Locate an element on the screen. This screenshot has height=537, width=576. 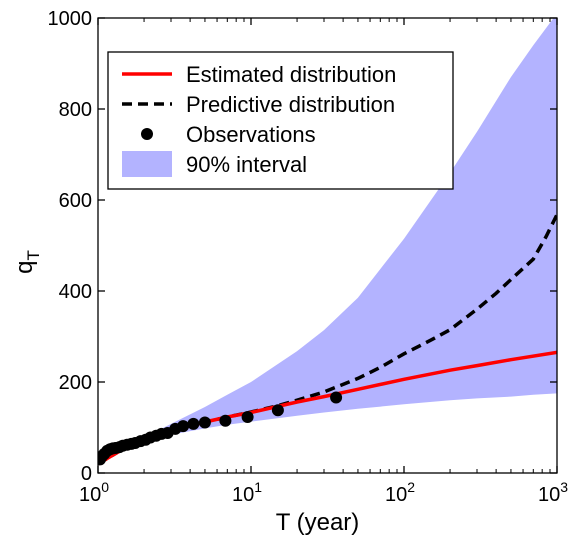
legend-label: Estimated distribution is located at coordinates (291, 74).